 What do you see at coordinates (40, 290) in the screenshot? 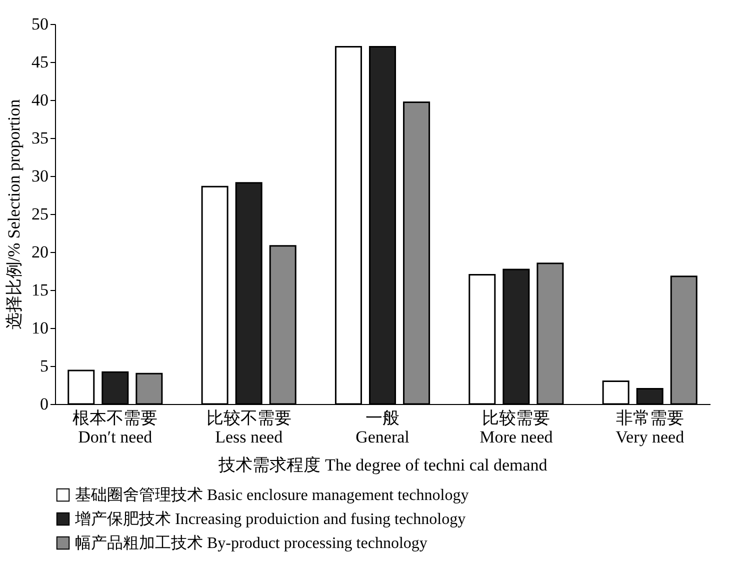
I see `y-tick-label: 15` at bounding box center [40, 290].